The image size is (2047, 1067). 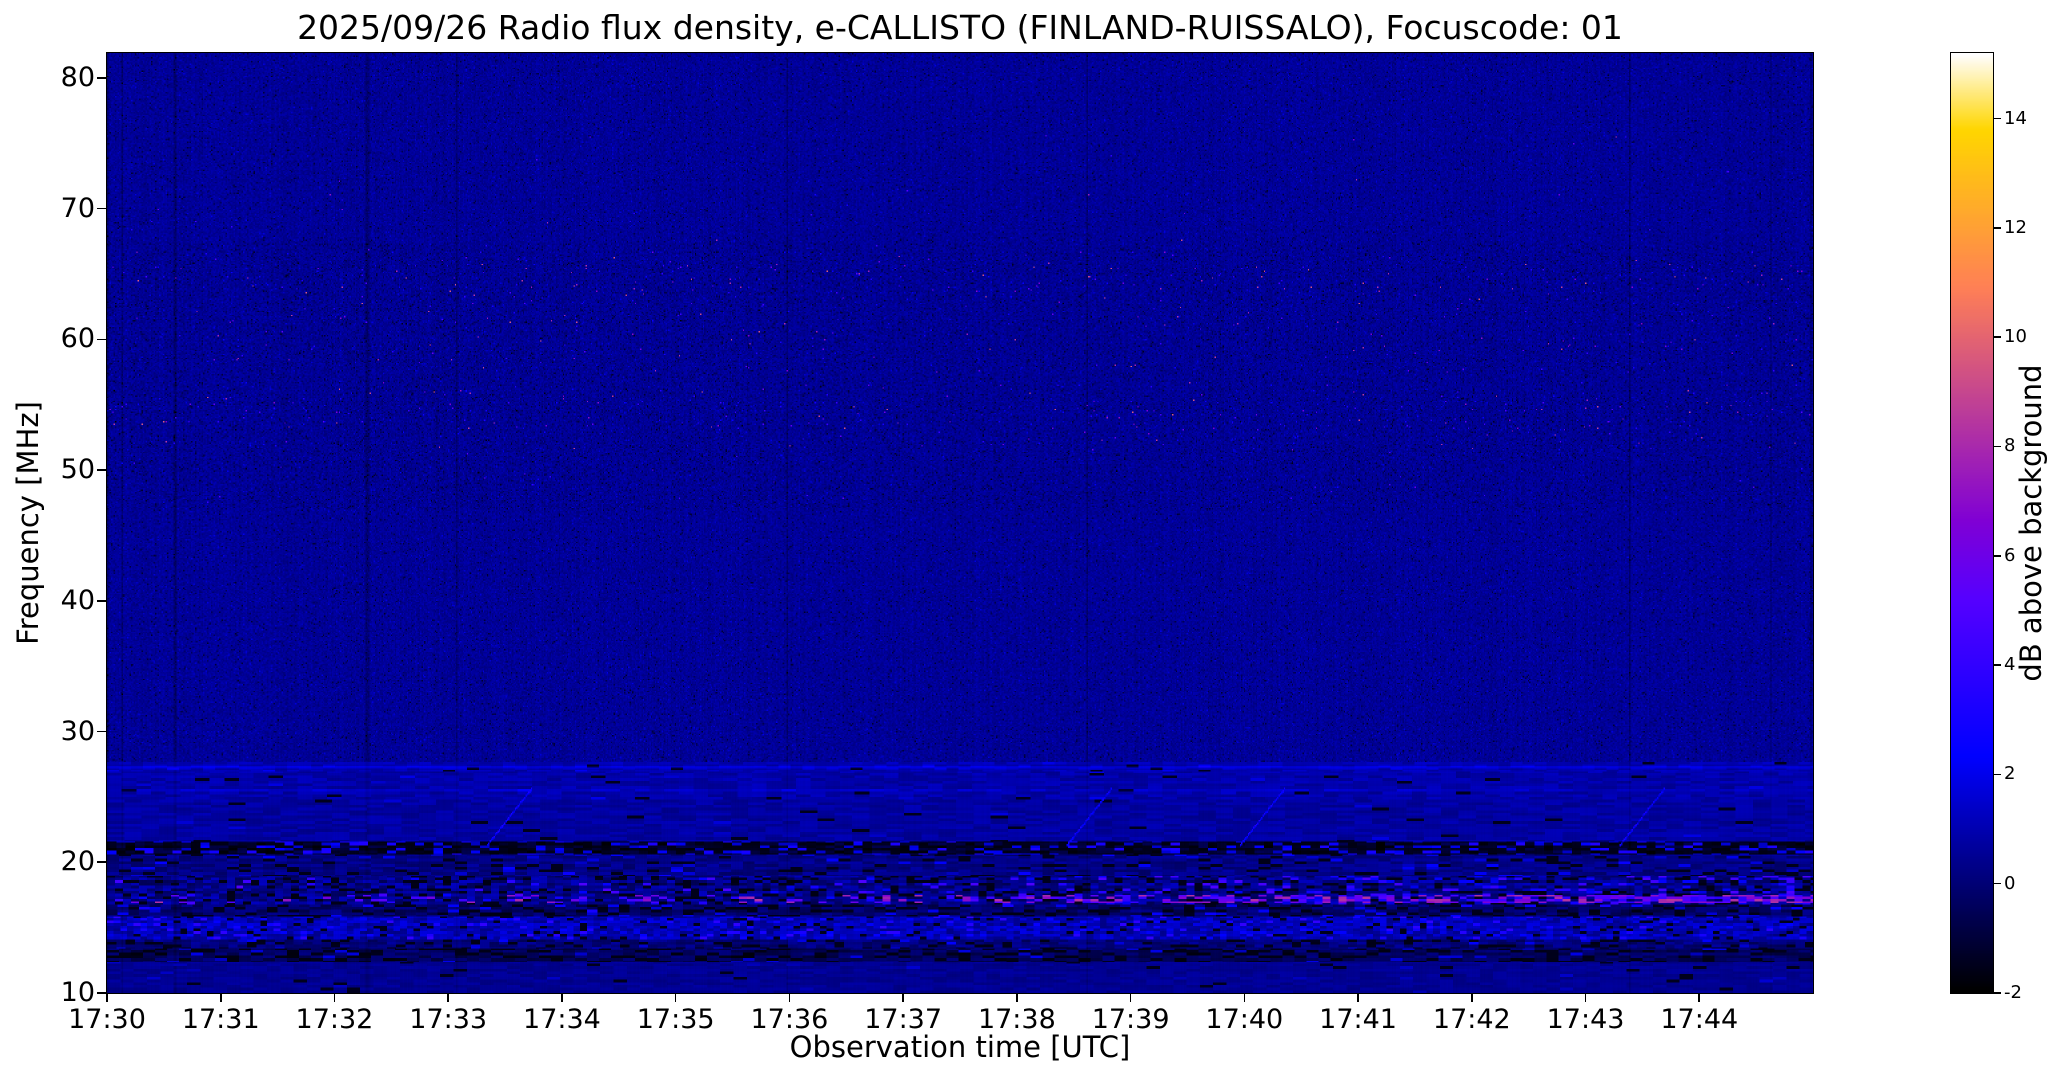 I want to click on x-tick-label: 17:41, so click(x=1358, y=1019).